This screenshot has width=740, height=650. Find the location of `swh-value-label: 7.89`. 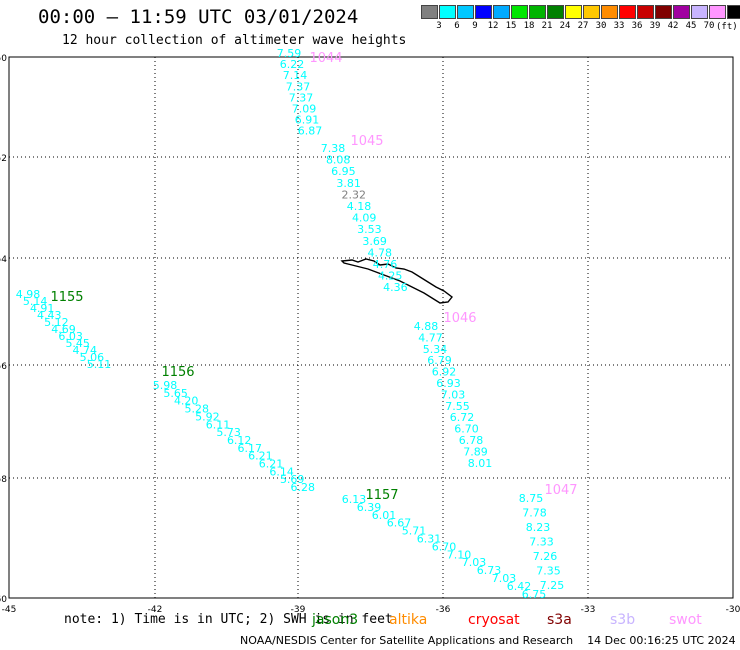

swh-value-label: 7.89 is located at coordinates (475, 451).